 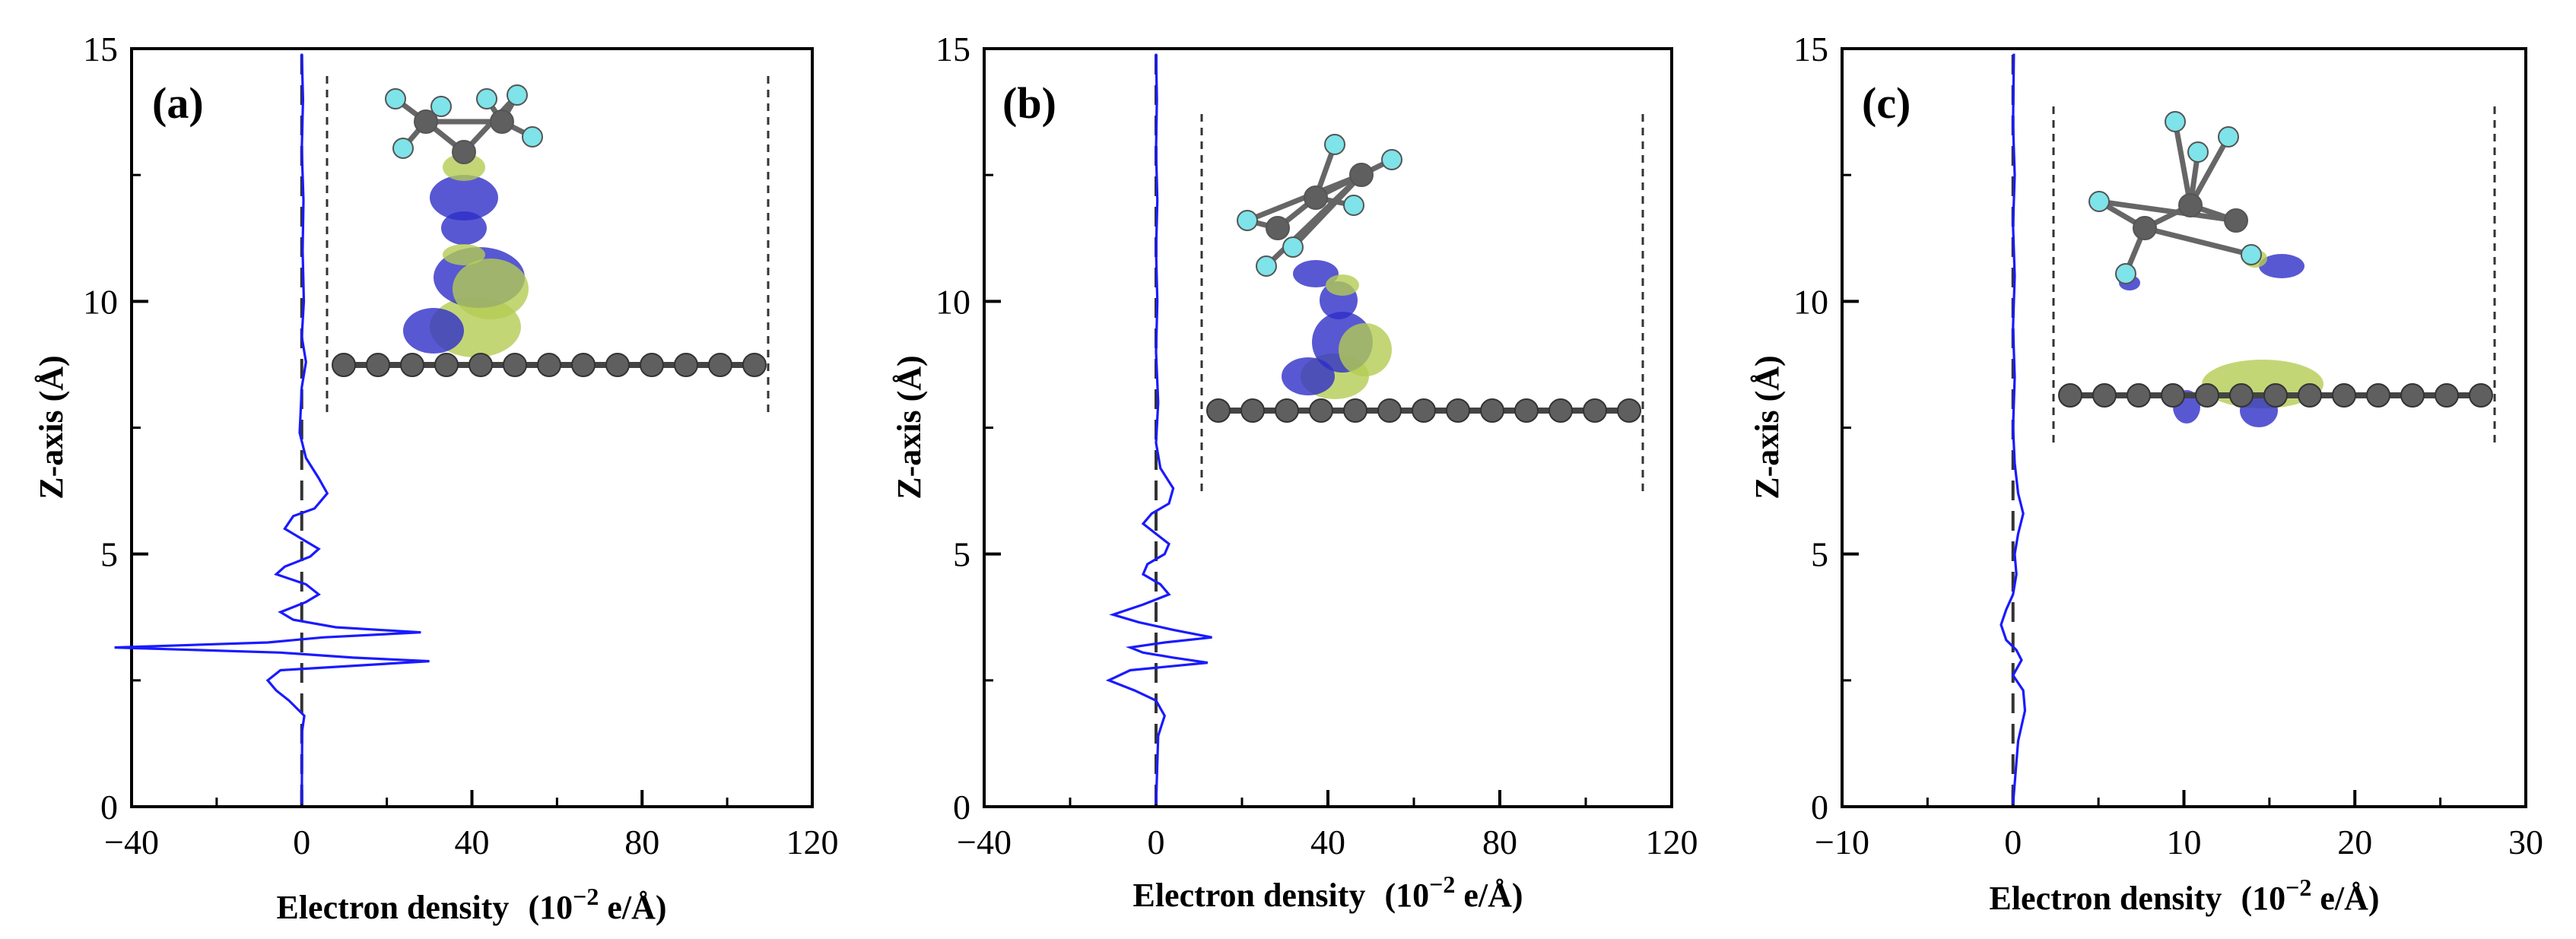 I want to click on x-tick-label: −40, so click(x=131, y=842).